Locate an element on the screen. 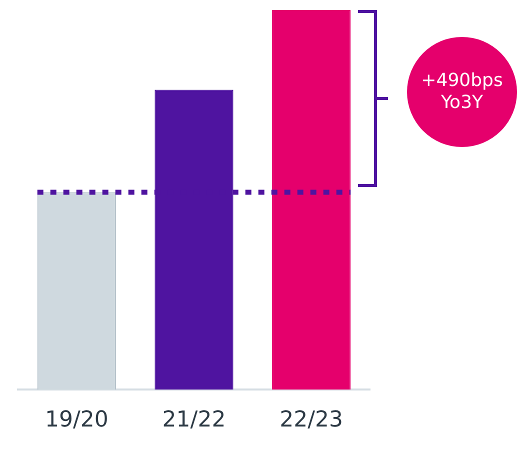  x-tick-label: 22/23 is located at coordinates (312, 420).